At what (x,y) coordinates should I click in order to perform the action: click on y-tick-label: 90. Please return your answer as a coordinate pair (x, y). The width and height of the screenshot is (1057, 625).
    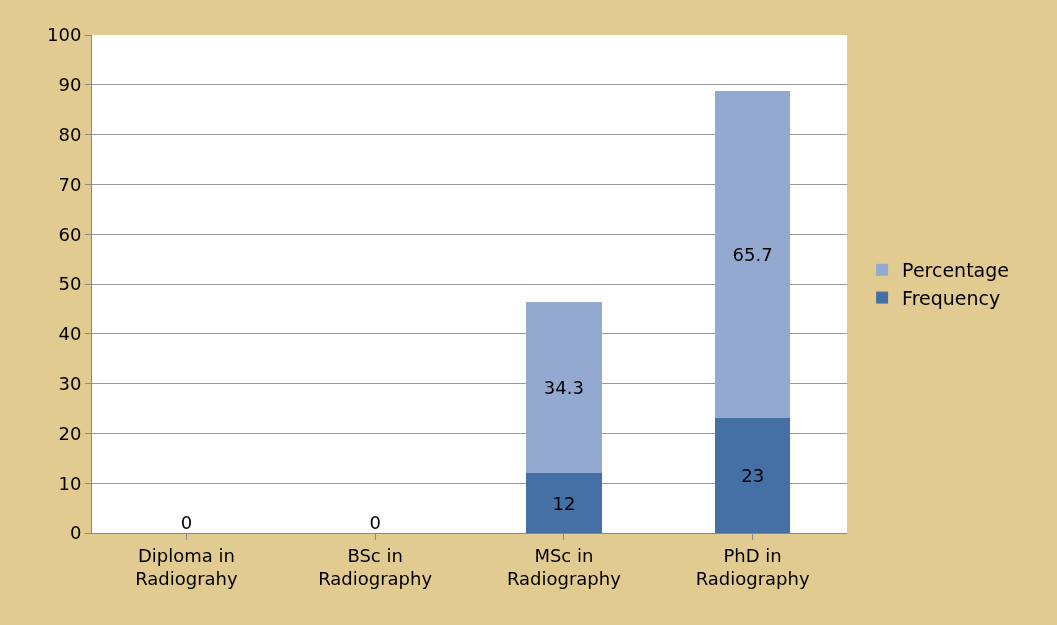
    Looking at the image, I should click on (70, 85).